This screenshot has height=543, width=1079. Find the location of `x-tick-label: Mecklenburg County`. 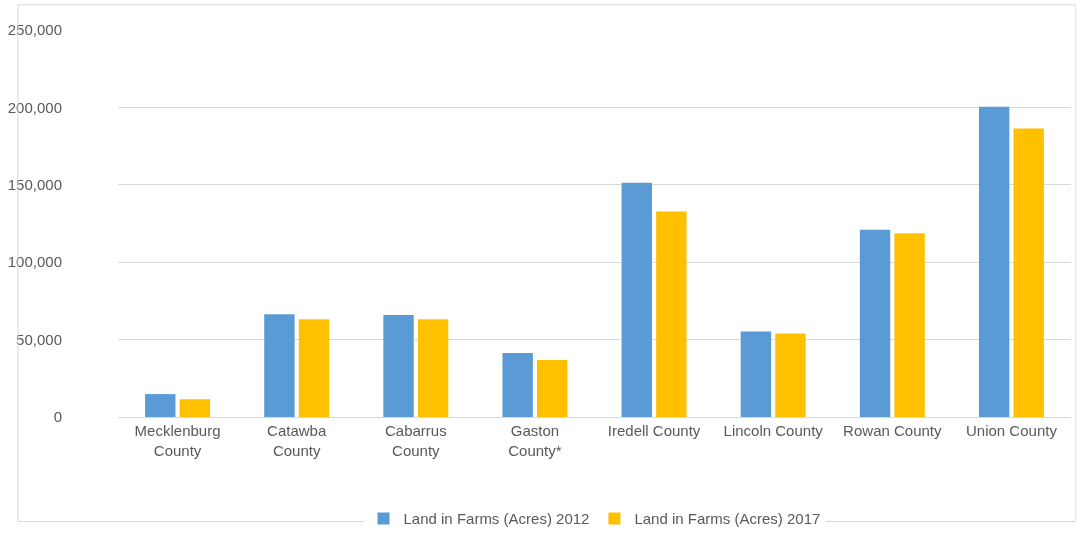

x-tick-label: Mecklenburg County is located at coordinates (177, 440).